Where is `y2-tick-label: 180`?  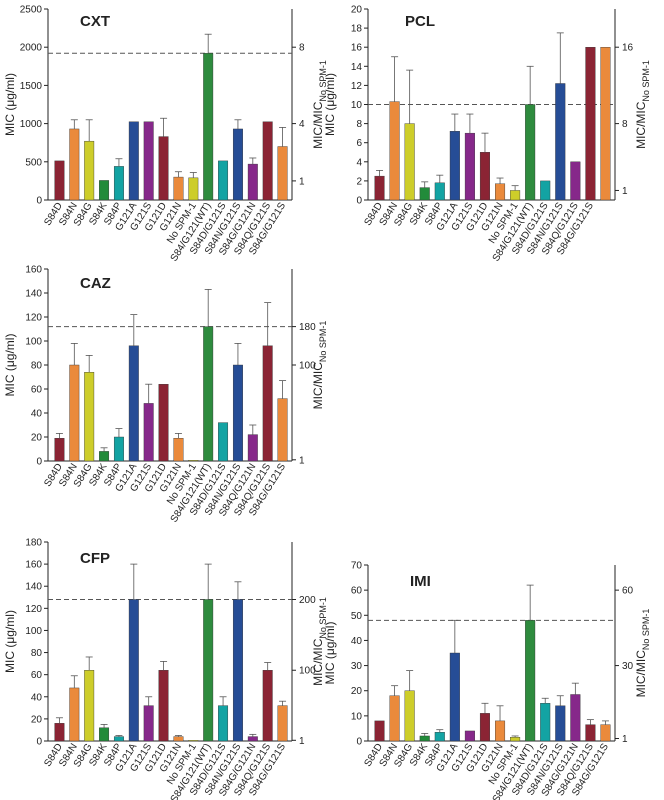
y2-tick-label: 180 is located at coordinates (307, 327).